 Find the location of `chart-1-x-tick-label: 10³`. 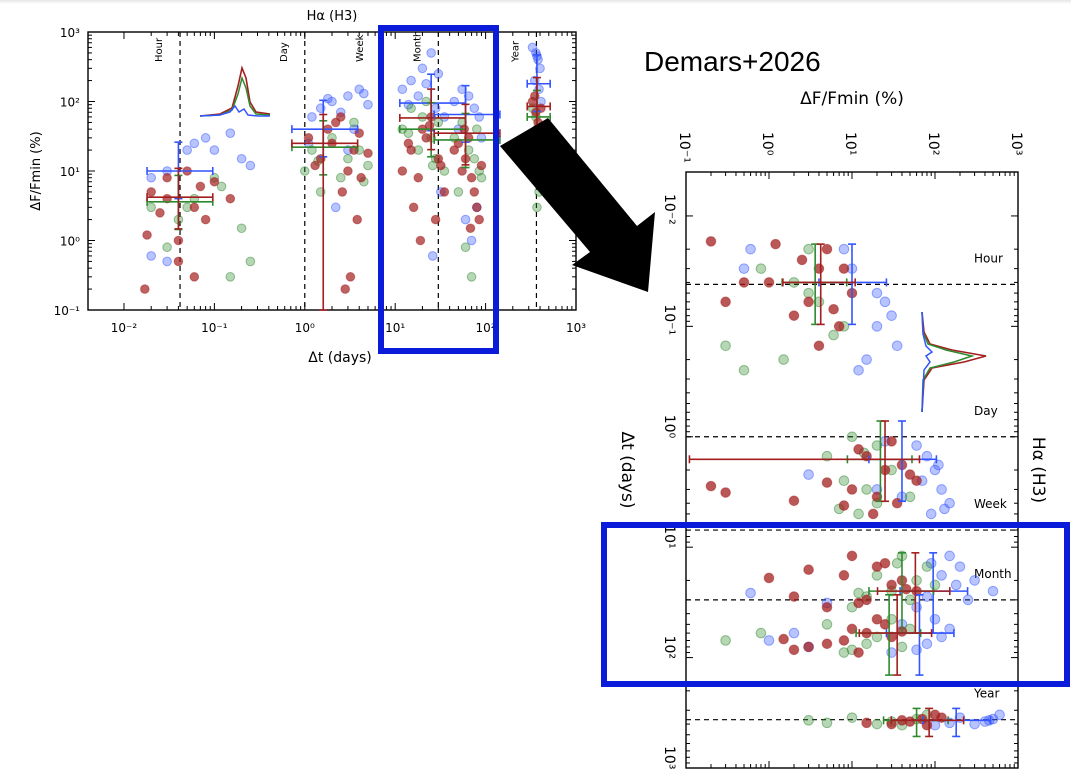

chart-1-x-tick-label: 10³ is located at coordinates (576, 328).